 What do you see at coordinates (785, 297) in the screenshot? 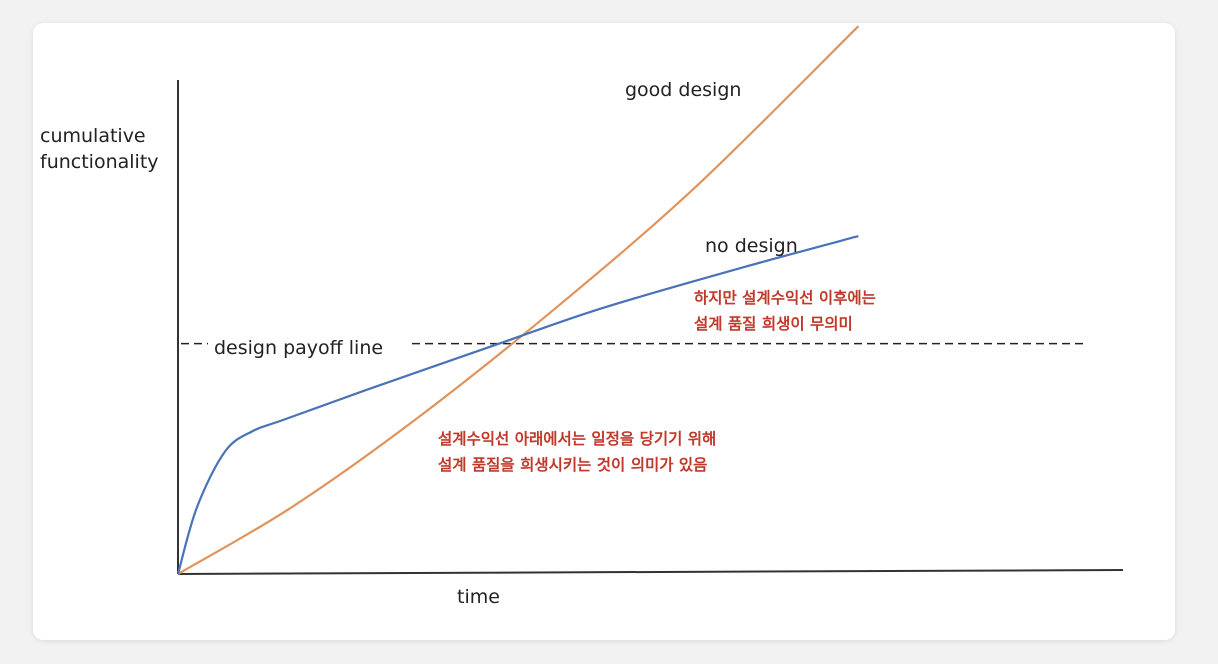
I see `annotation-upper-line-1: 하지만 설계수익선 이후에는` at bounding box center [785, 297].